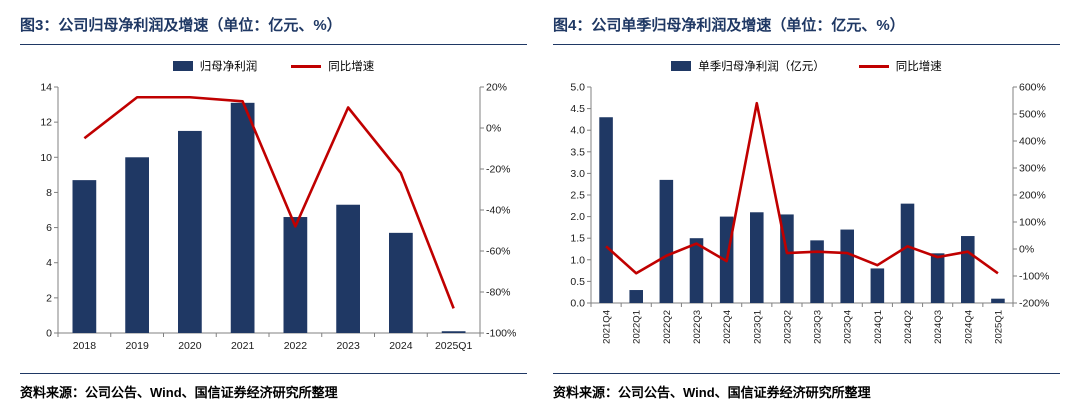  What do you see at coordinates (1032, 223) in the screenshot?
I see `svg-text: 100%` at bounding box center [1032, 223].